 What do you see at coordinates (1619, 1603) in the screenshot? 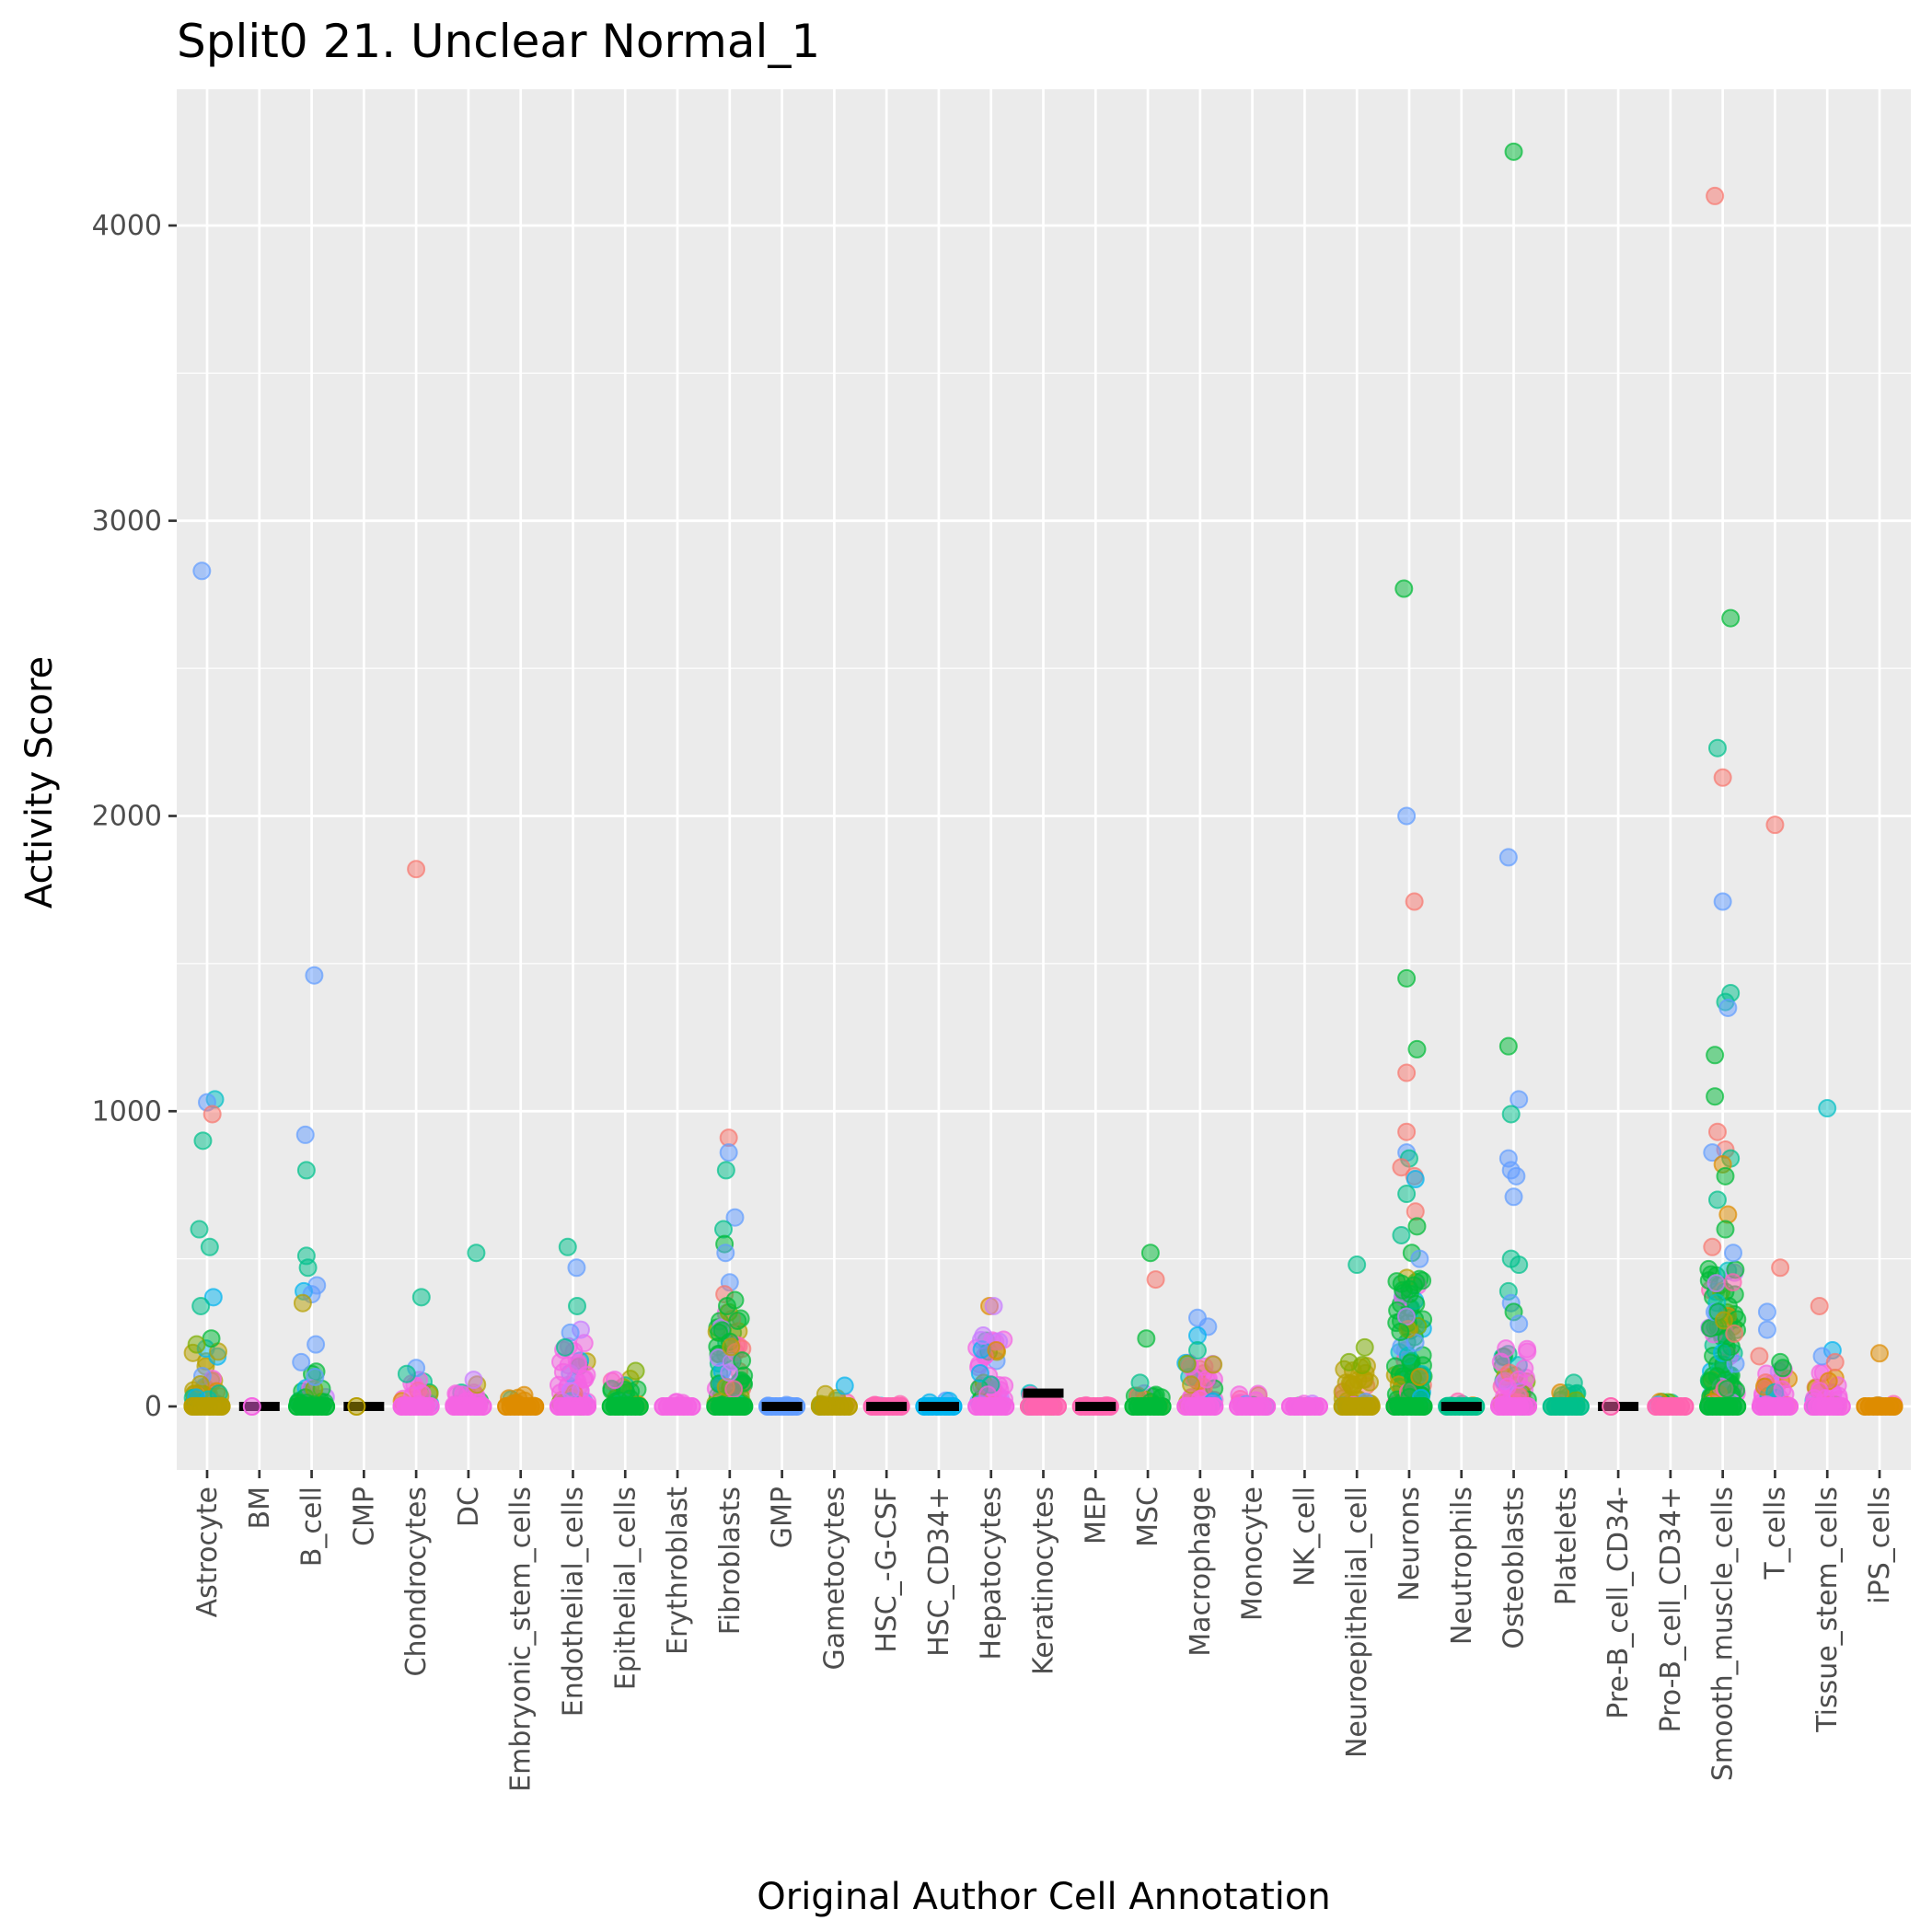
I see `x-tick-label: Pre-B_cell_CD34-` at bounding box center [1619, 1603].